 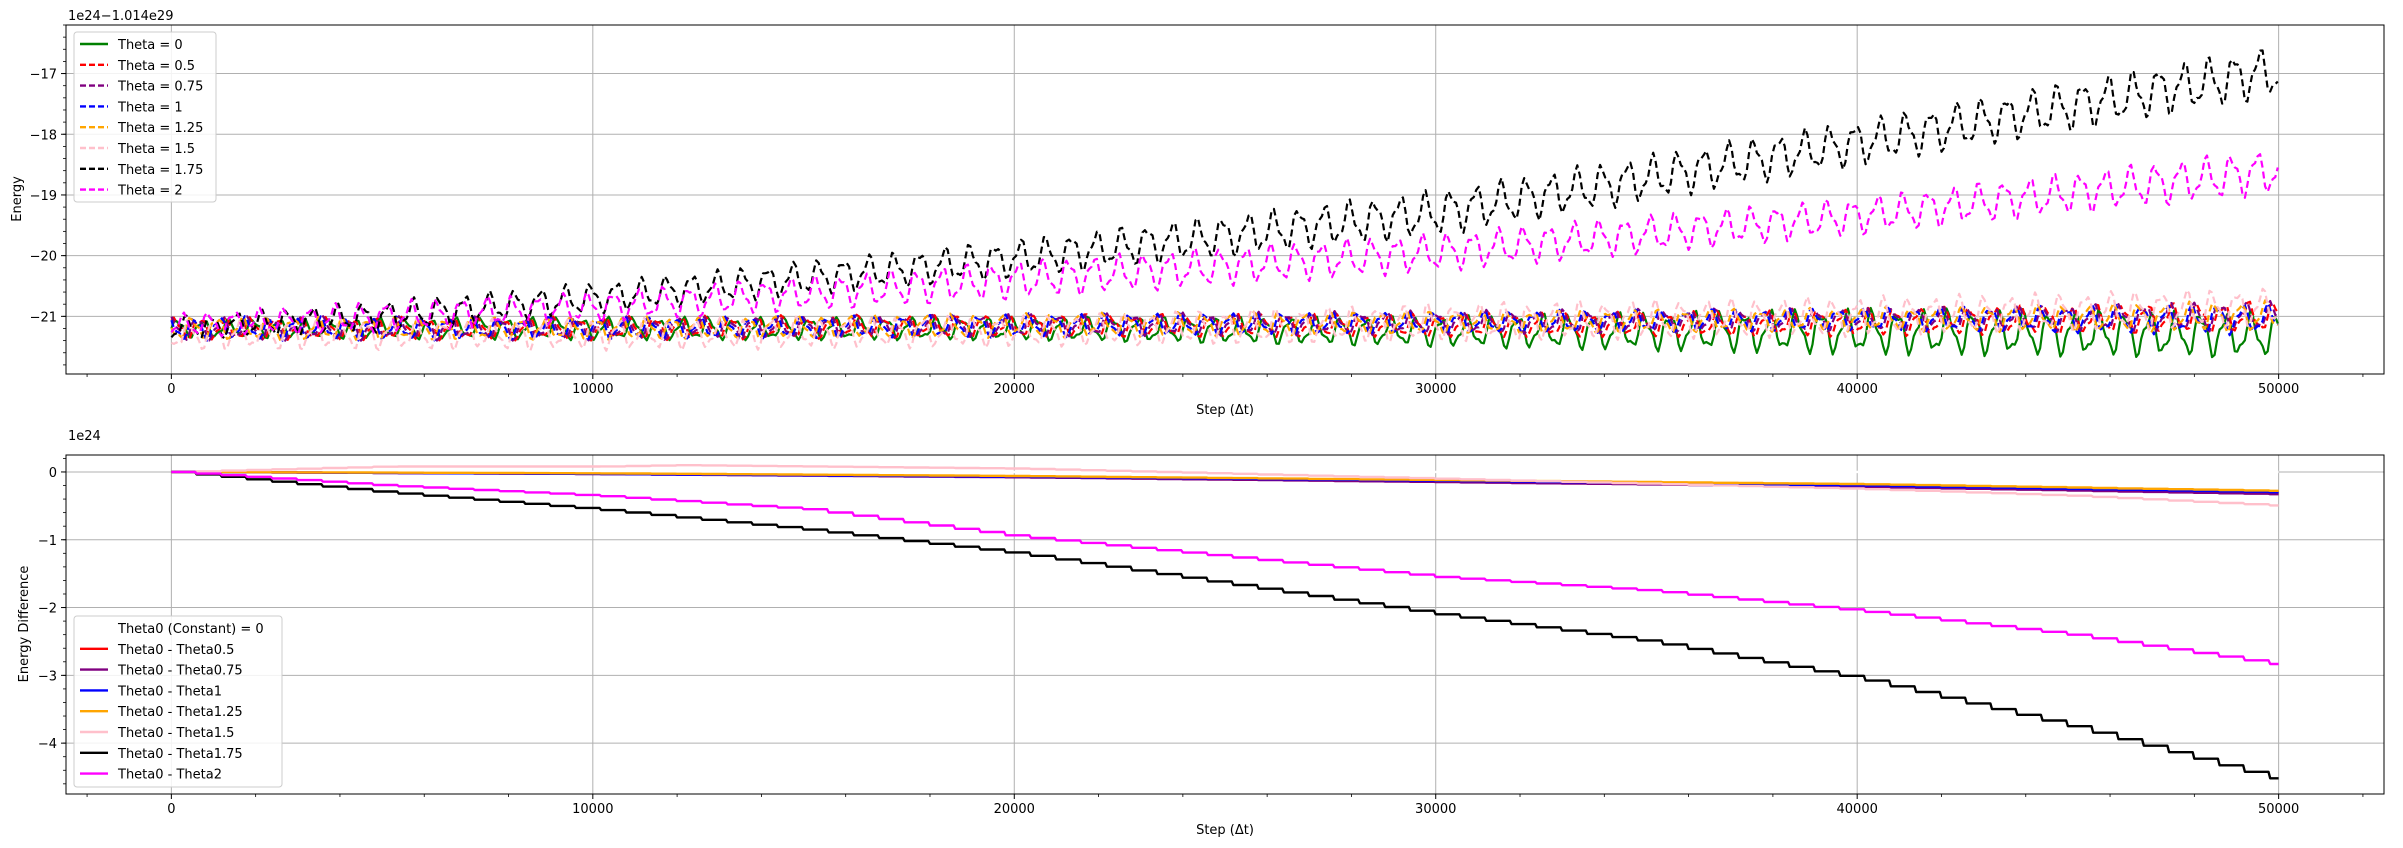 What do you see at coordinates (169, 775) in the screenshot?
I see `energy-difference-legend-label: Theta0 - Theta2` at bounding box center [169, 775].